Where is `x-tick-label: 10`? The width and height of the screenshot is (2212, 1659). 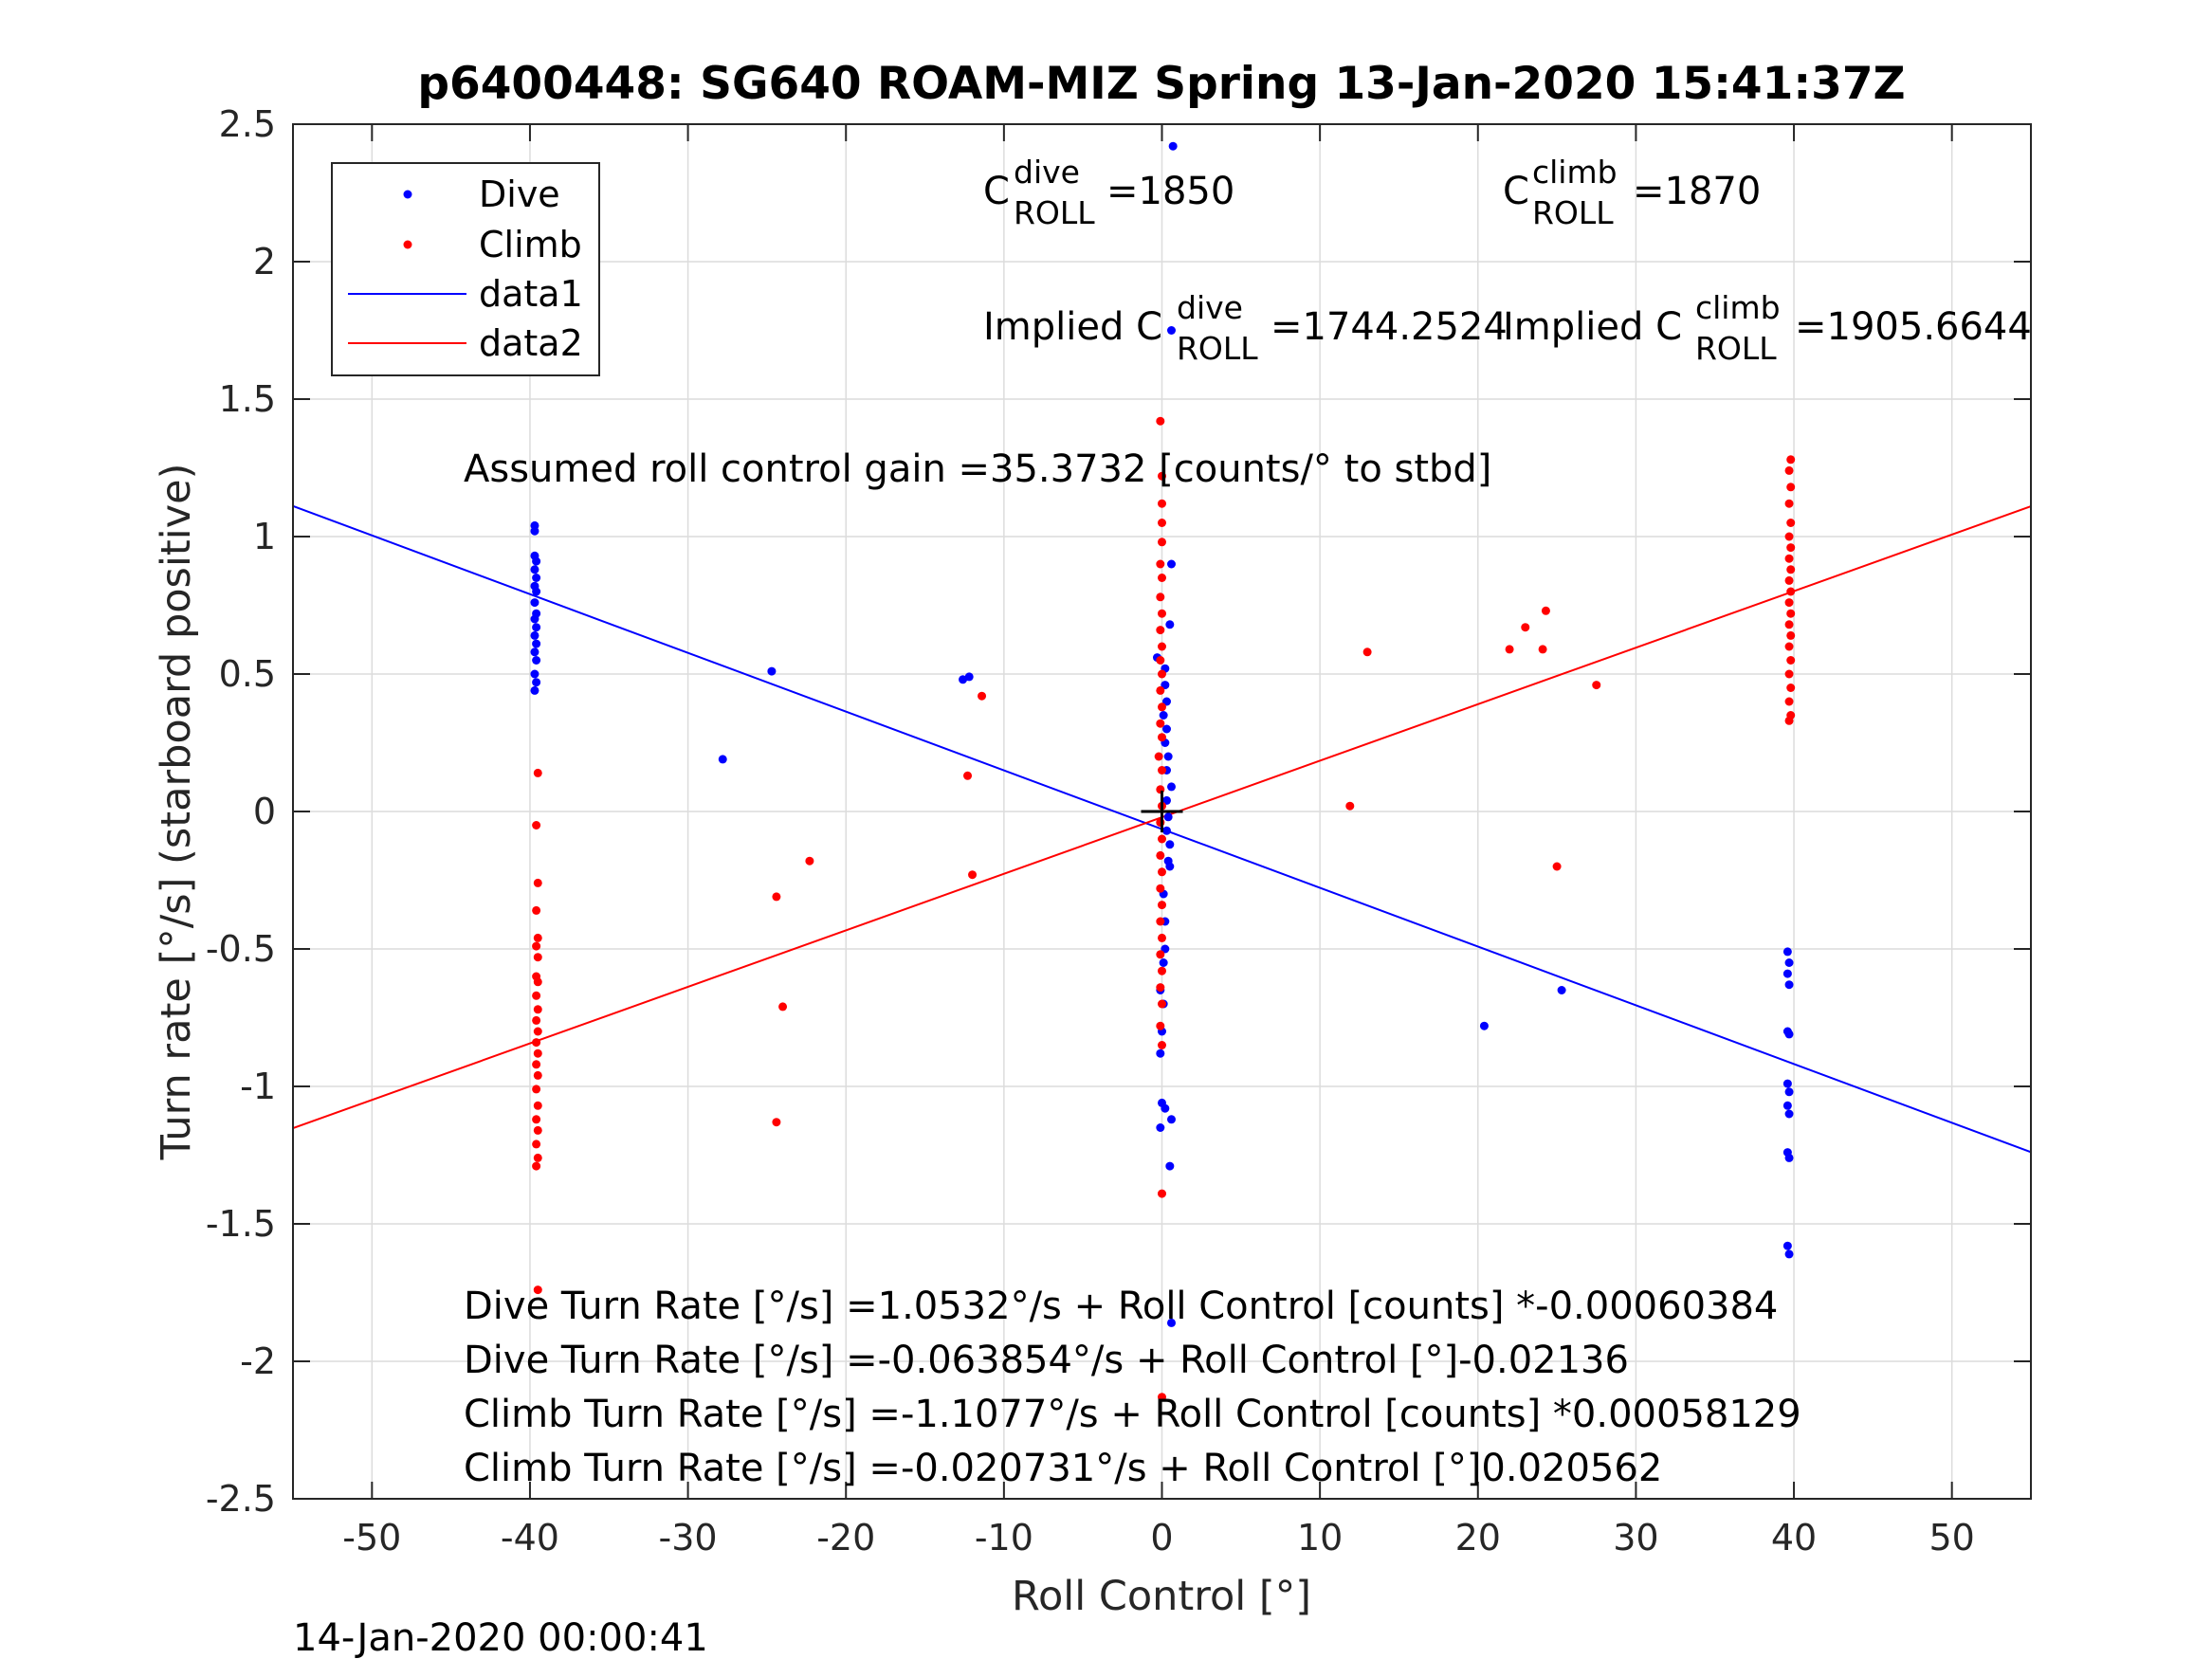
x-tick-label: 10 is located at coordinates (1320, 1538).